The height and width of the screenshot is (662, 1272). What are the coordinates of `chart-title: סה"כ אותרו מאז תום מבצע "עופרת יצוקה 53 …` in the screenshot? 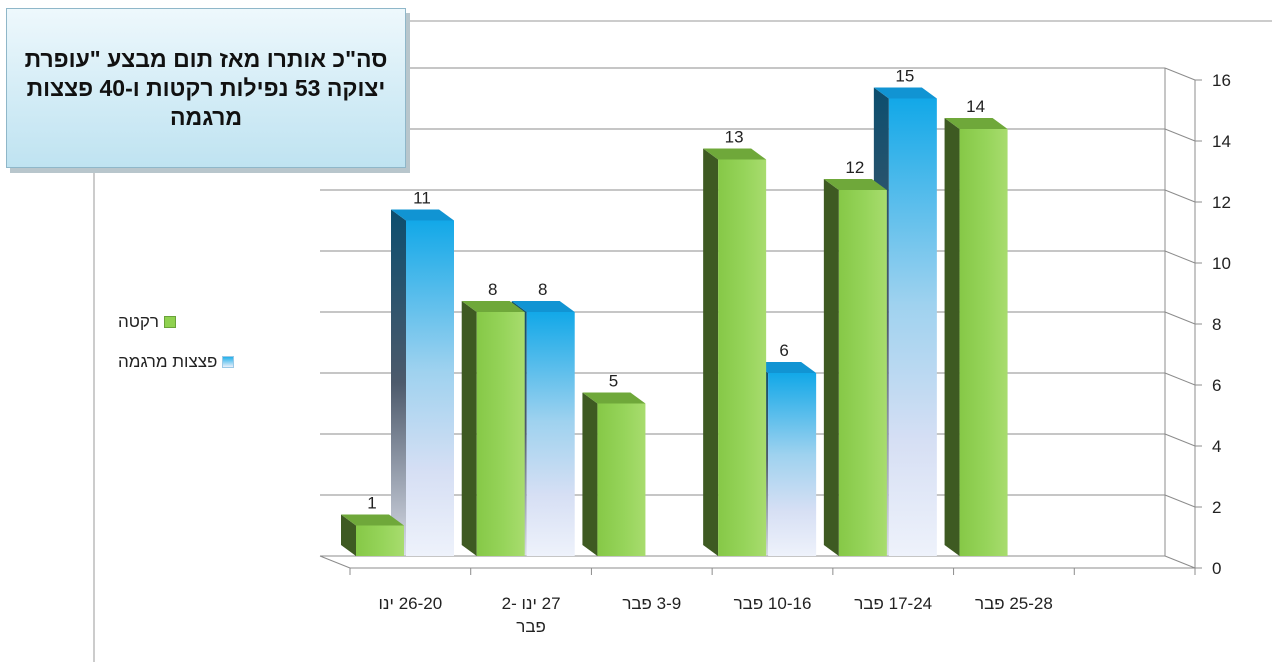 It's located at (206, 87).